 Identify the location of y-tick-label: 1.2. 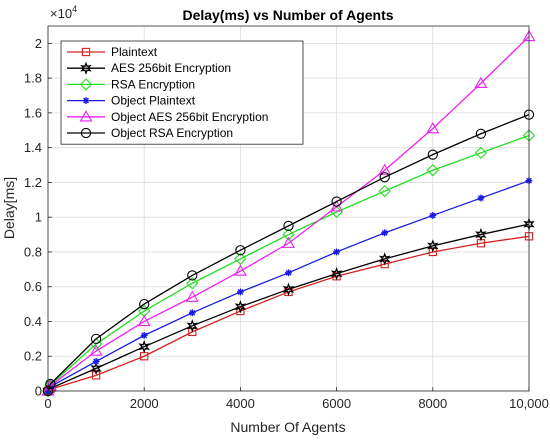
(33, 182).